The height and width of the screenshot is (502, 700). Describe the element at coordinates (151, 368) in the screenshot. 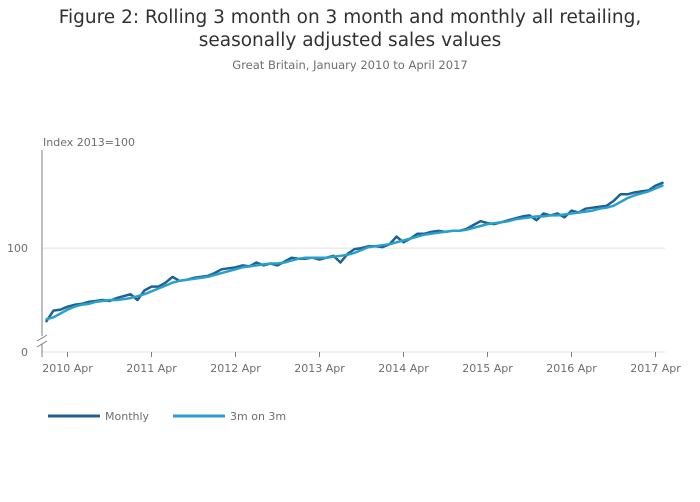

I see `x-tick-label: 2011 Apr` at that location.